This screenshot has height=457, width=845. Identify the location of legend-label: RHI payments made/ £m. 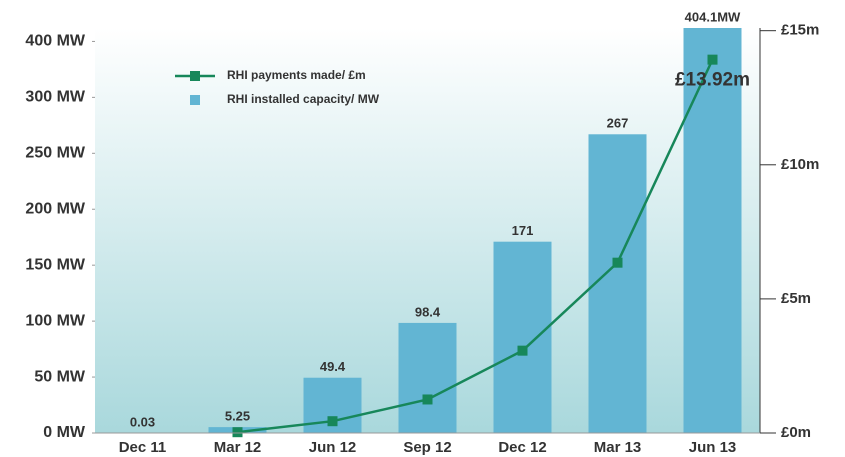
(296, 75).